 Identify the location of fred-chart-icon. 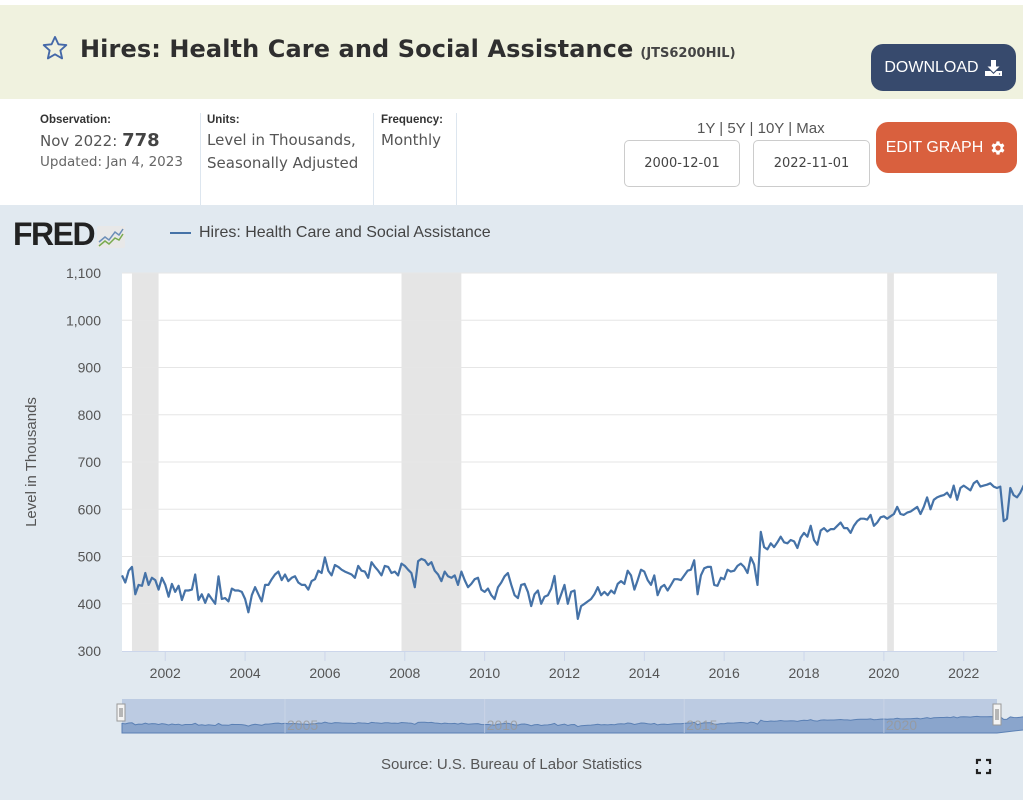
(111, 237).